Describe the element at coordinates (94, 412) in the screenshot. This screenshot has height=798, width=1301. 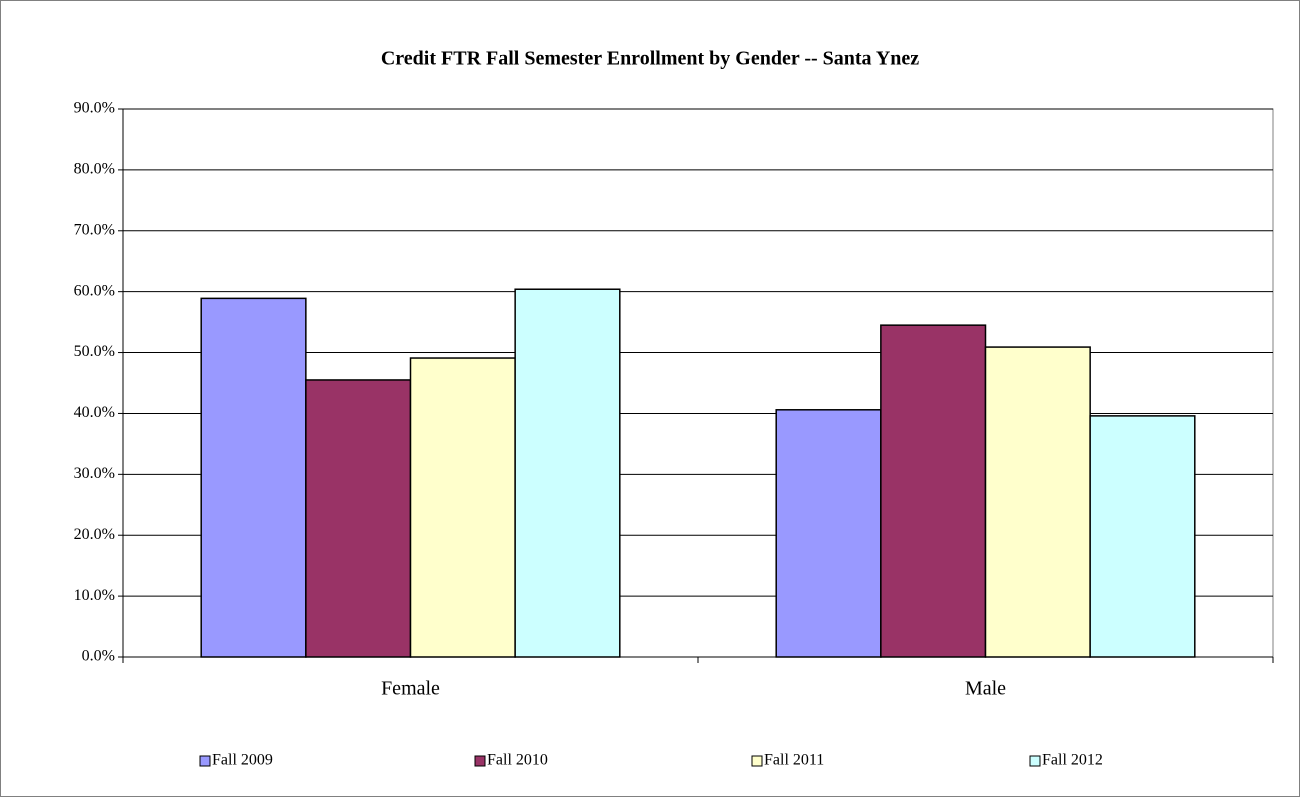
I see `y-tick-label: 40.0%` at that location.